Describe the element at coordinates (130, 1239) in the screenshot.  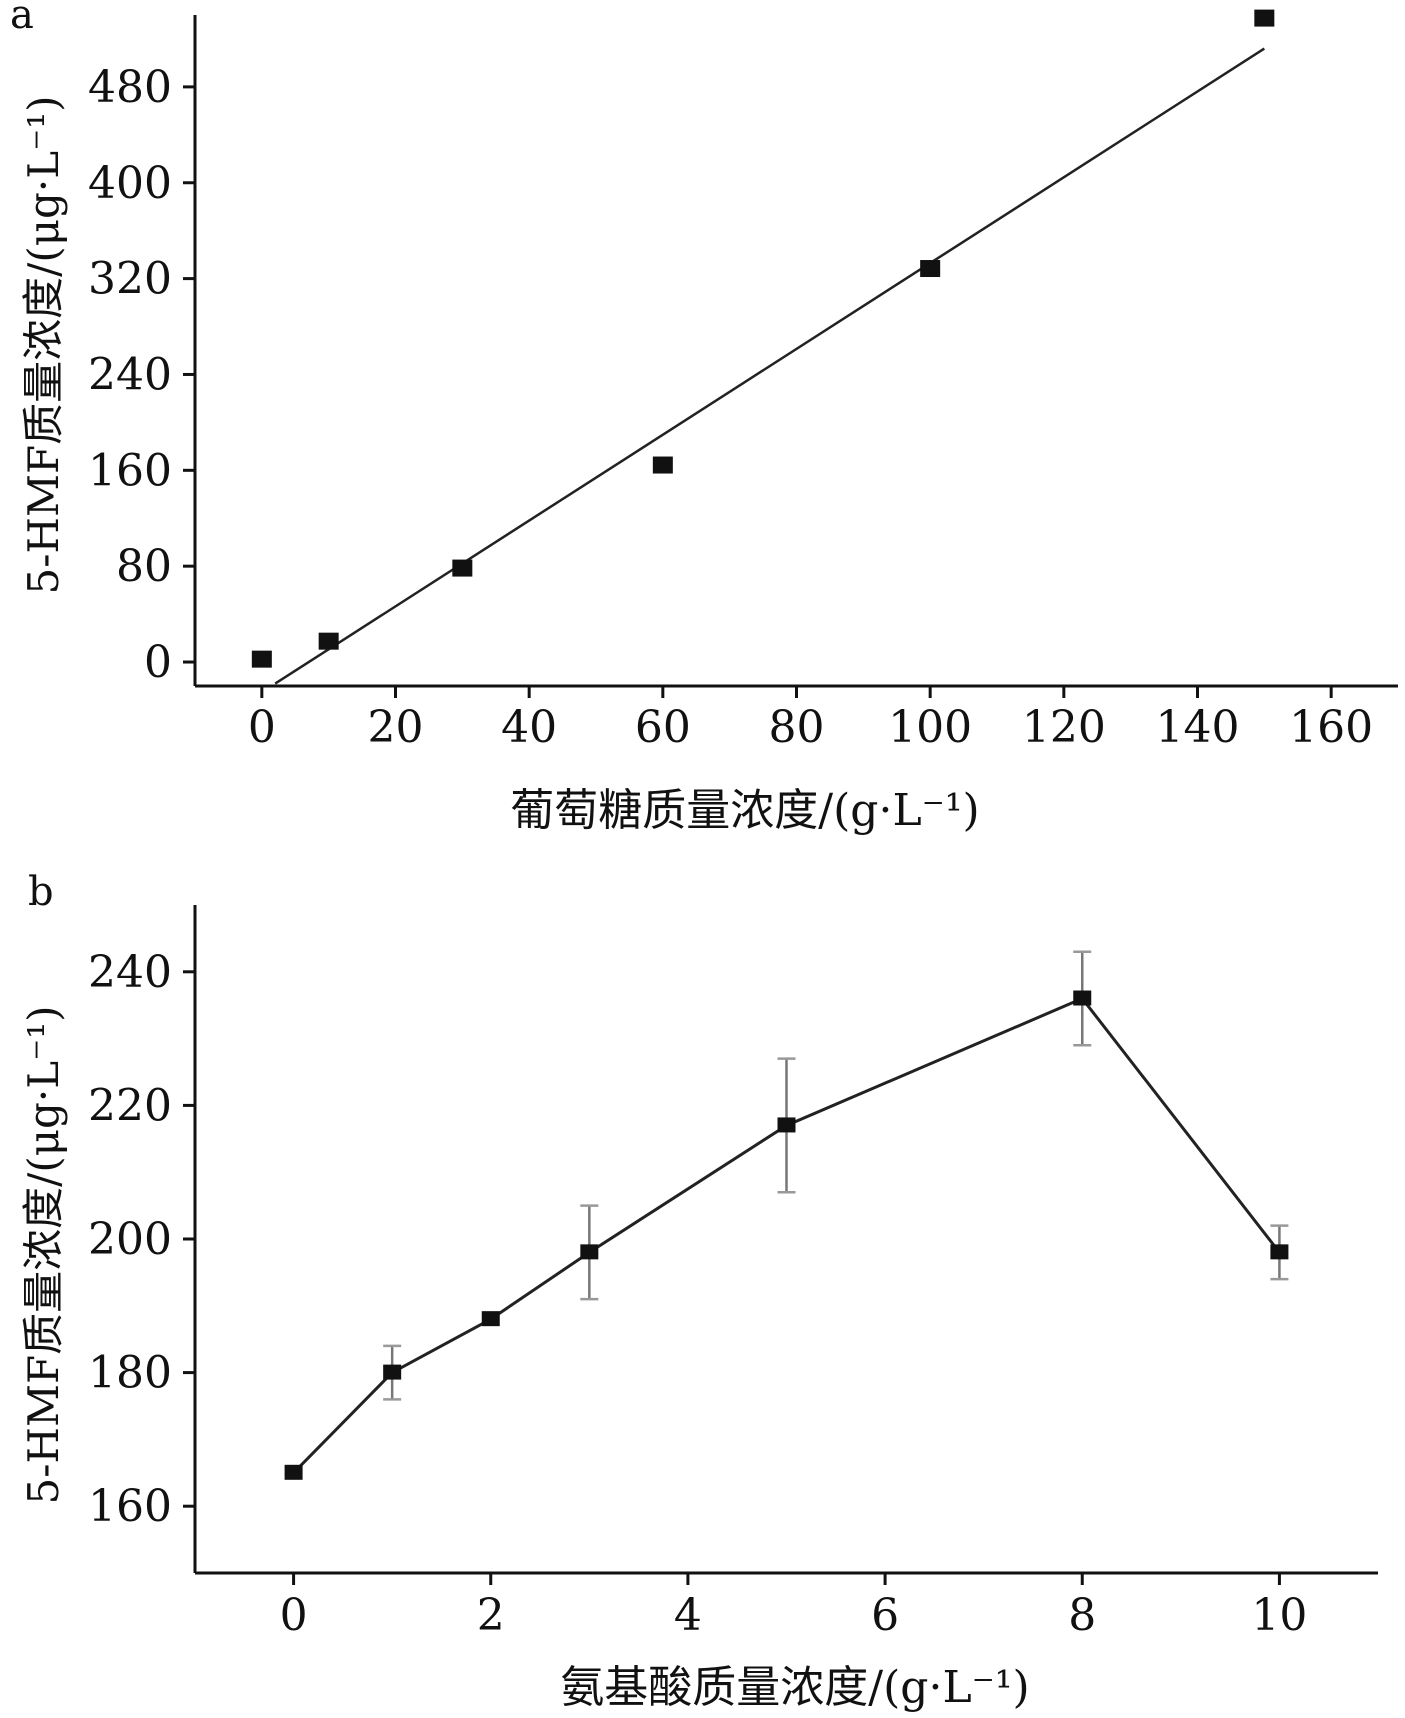
I see `y-tick-label: 200` at that location.